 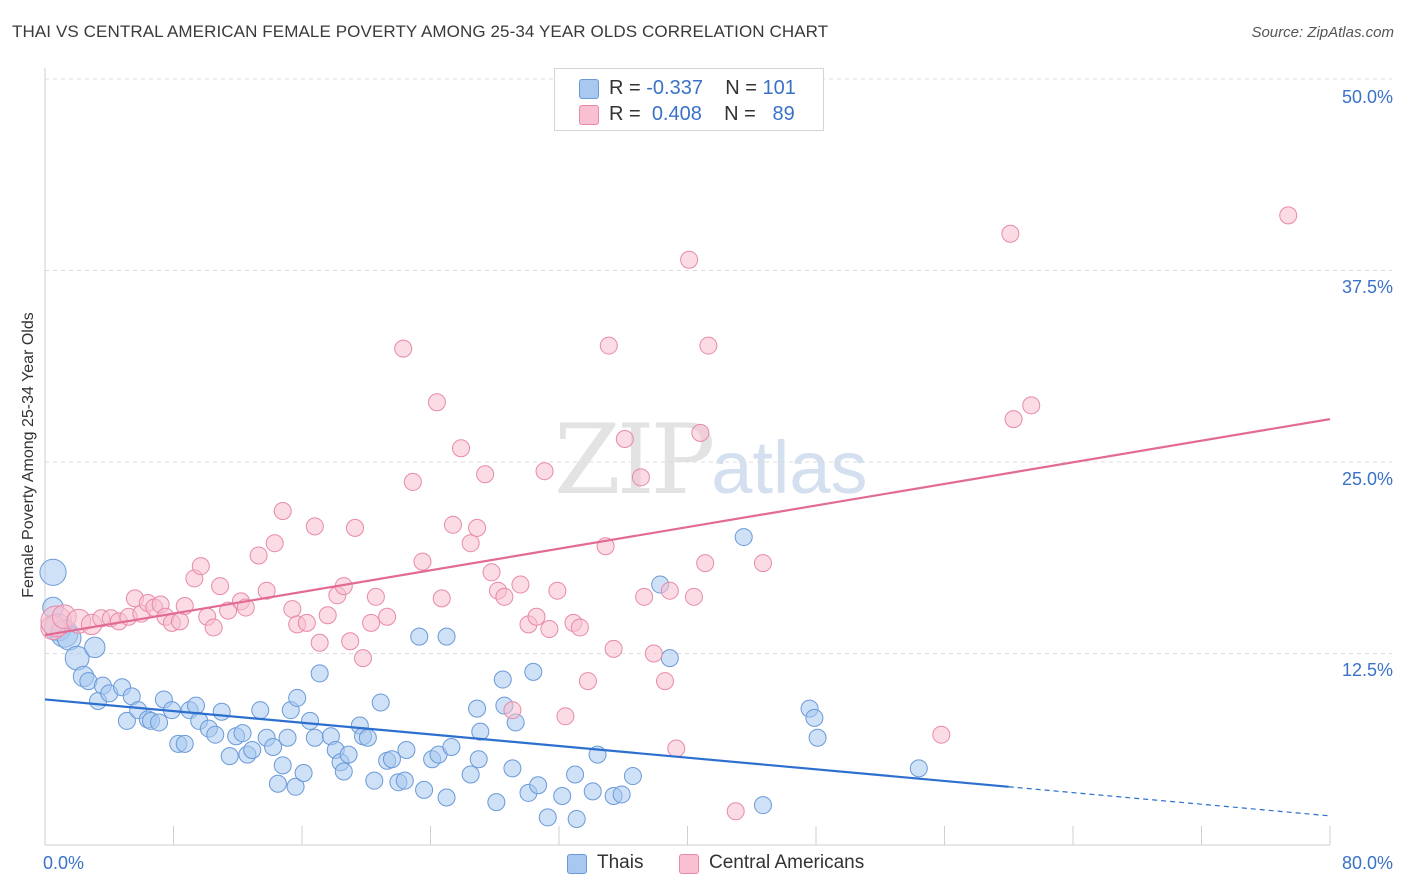 What do you see at coordinates (1367, 863) in the screenshot?
I see `x-tick-label-max: 80.0%` at bounding box center [1367, 863].